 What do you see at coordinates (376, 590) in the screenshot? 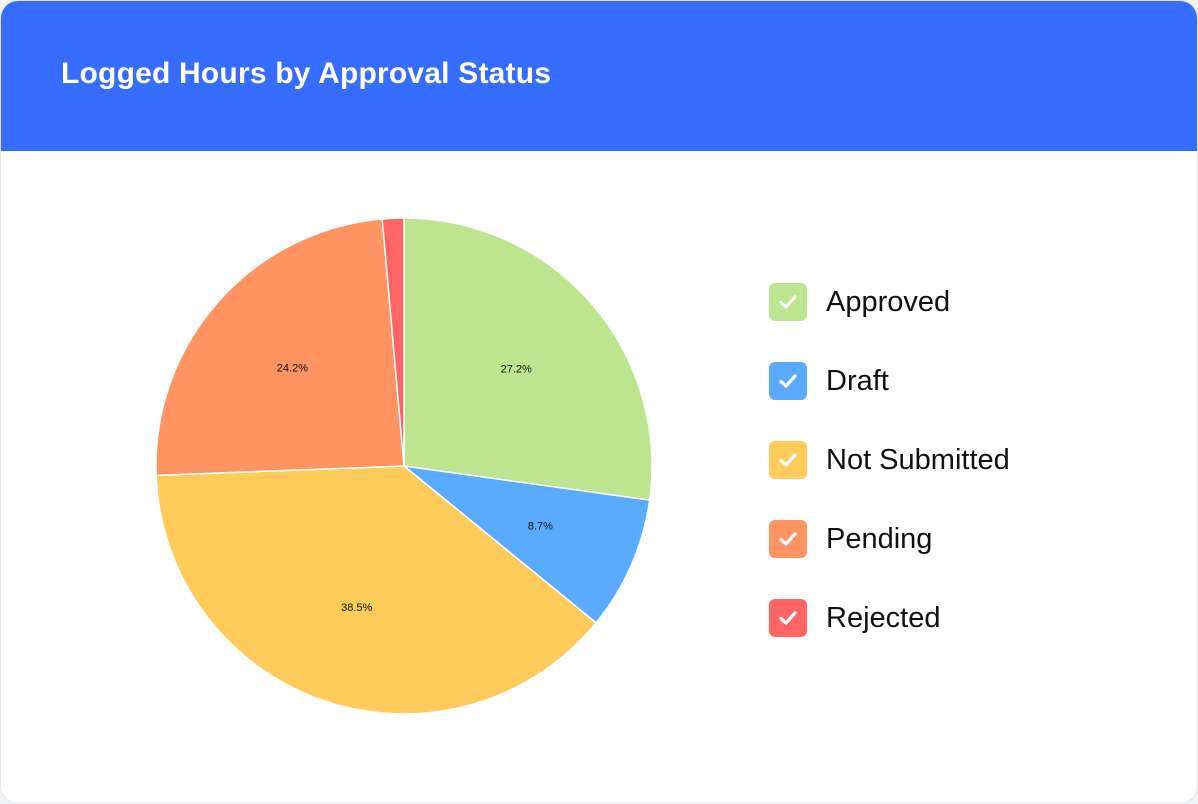
I see `pie-slice-not-submitted` at bounding box center [376, 590].